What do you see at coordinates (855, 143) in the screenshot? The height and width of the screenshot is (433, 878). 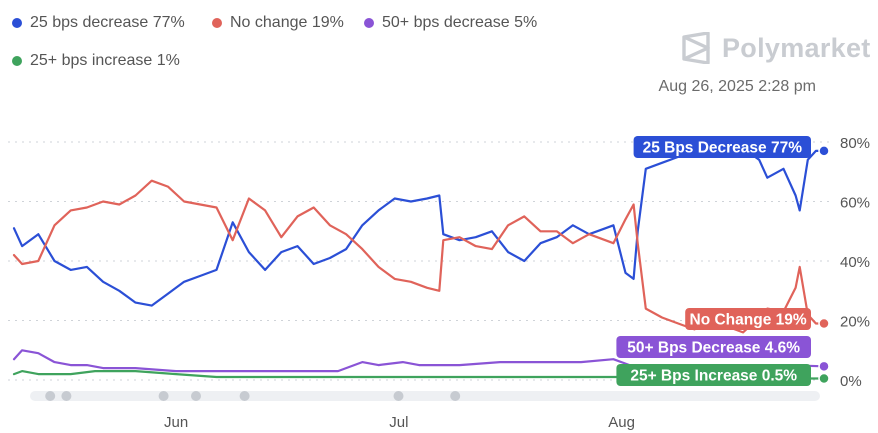 I see `y-tick-label: 80%` at bounding box center [855, 143].